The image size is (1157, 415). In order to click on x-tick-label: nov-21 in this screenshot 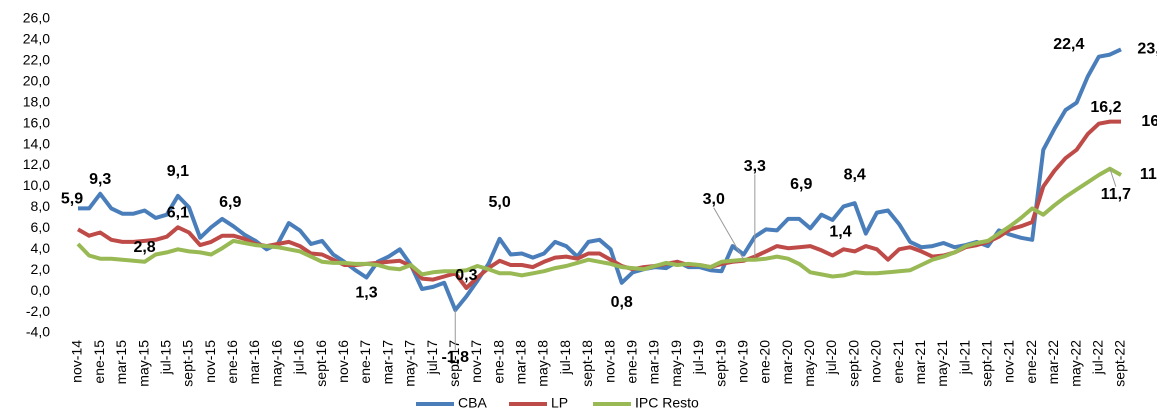, I will do `click(1009, 361)`.